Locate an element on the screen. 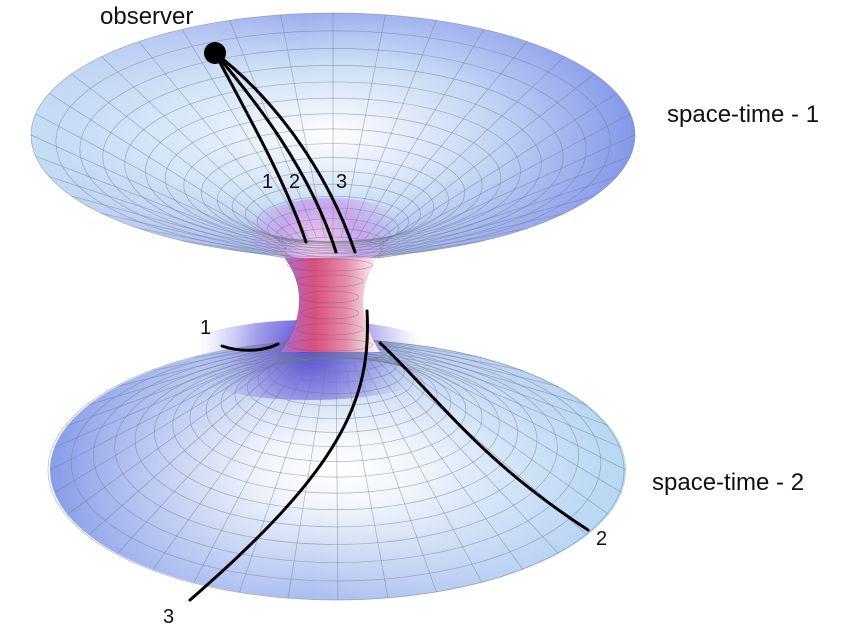  spacetime-1-label: space-time - 1 is located at coordinates (743, 114).